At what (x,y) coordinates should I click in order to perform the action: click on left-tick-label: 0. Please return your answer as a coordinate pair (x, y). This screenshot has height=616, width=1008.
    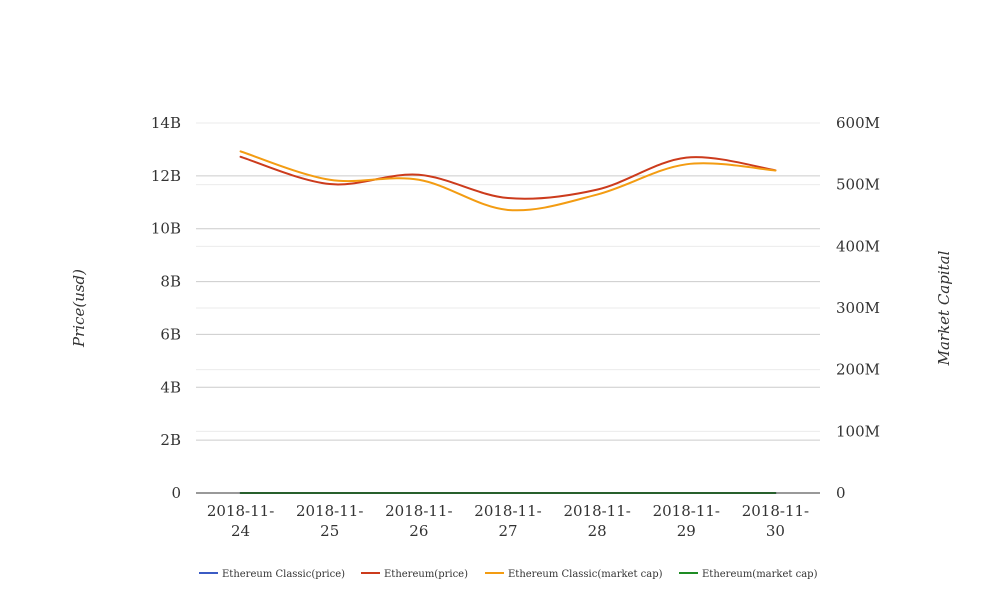
    Looking at the image, I should click on (176, 493).